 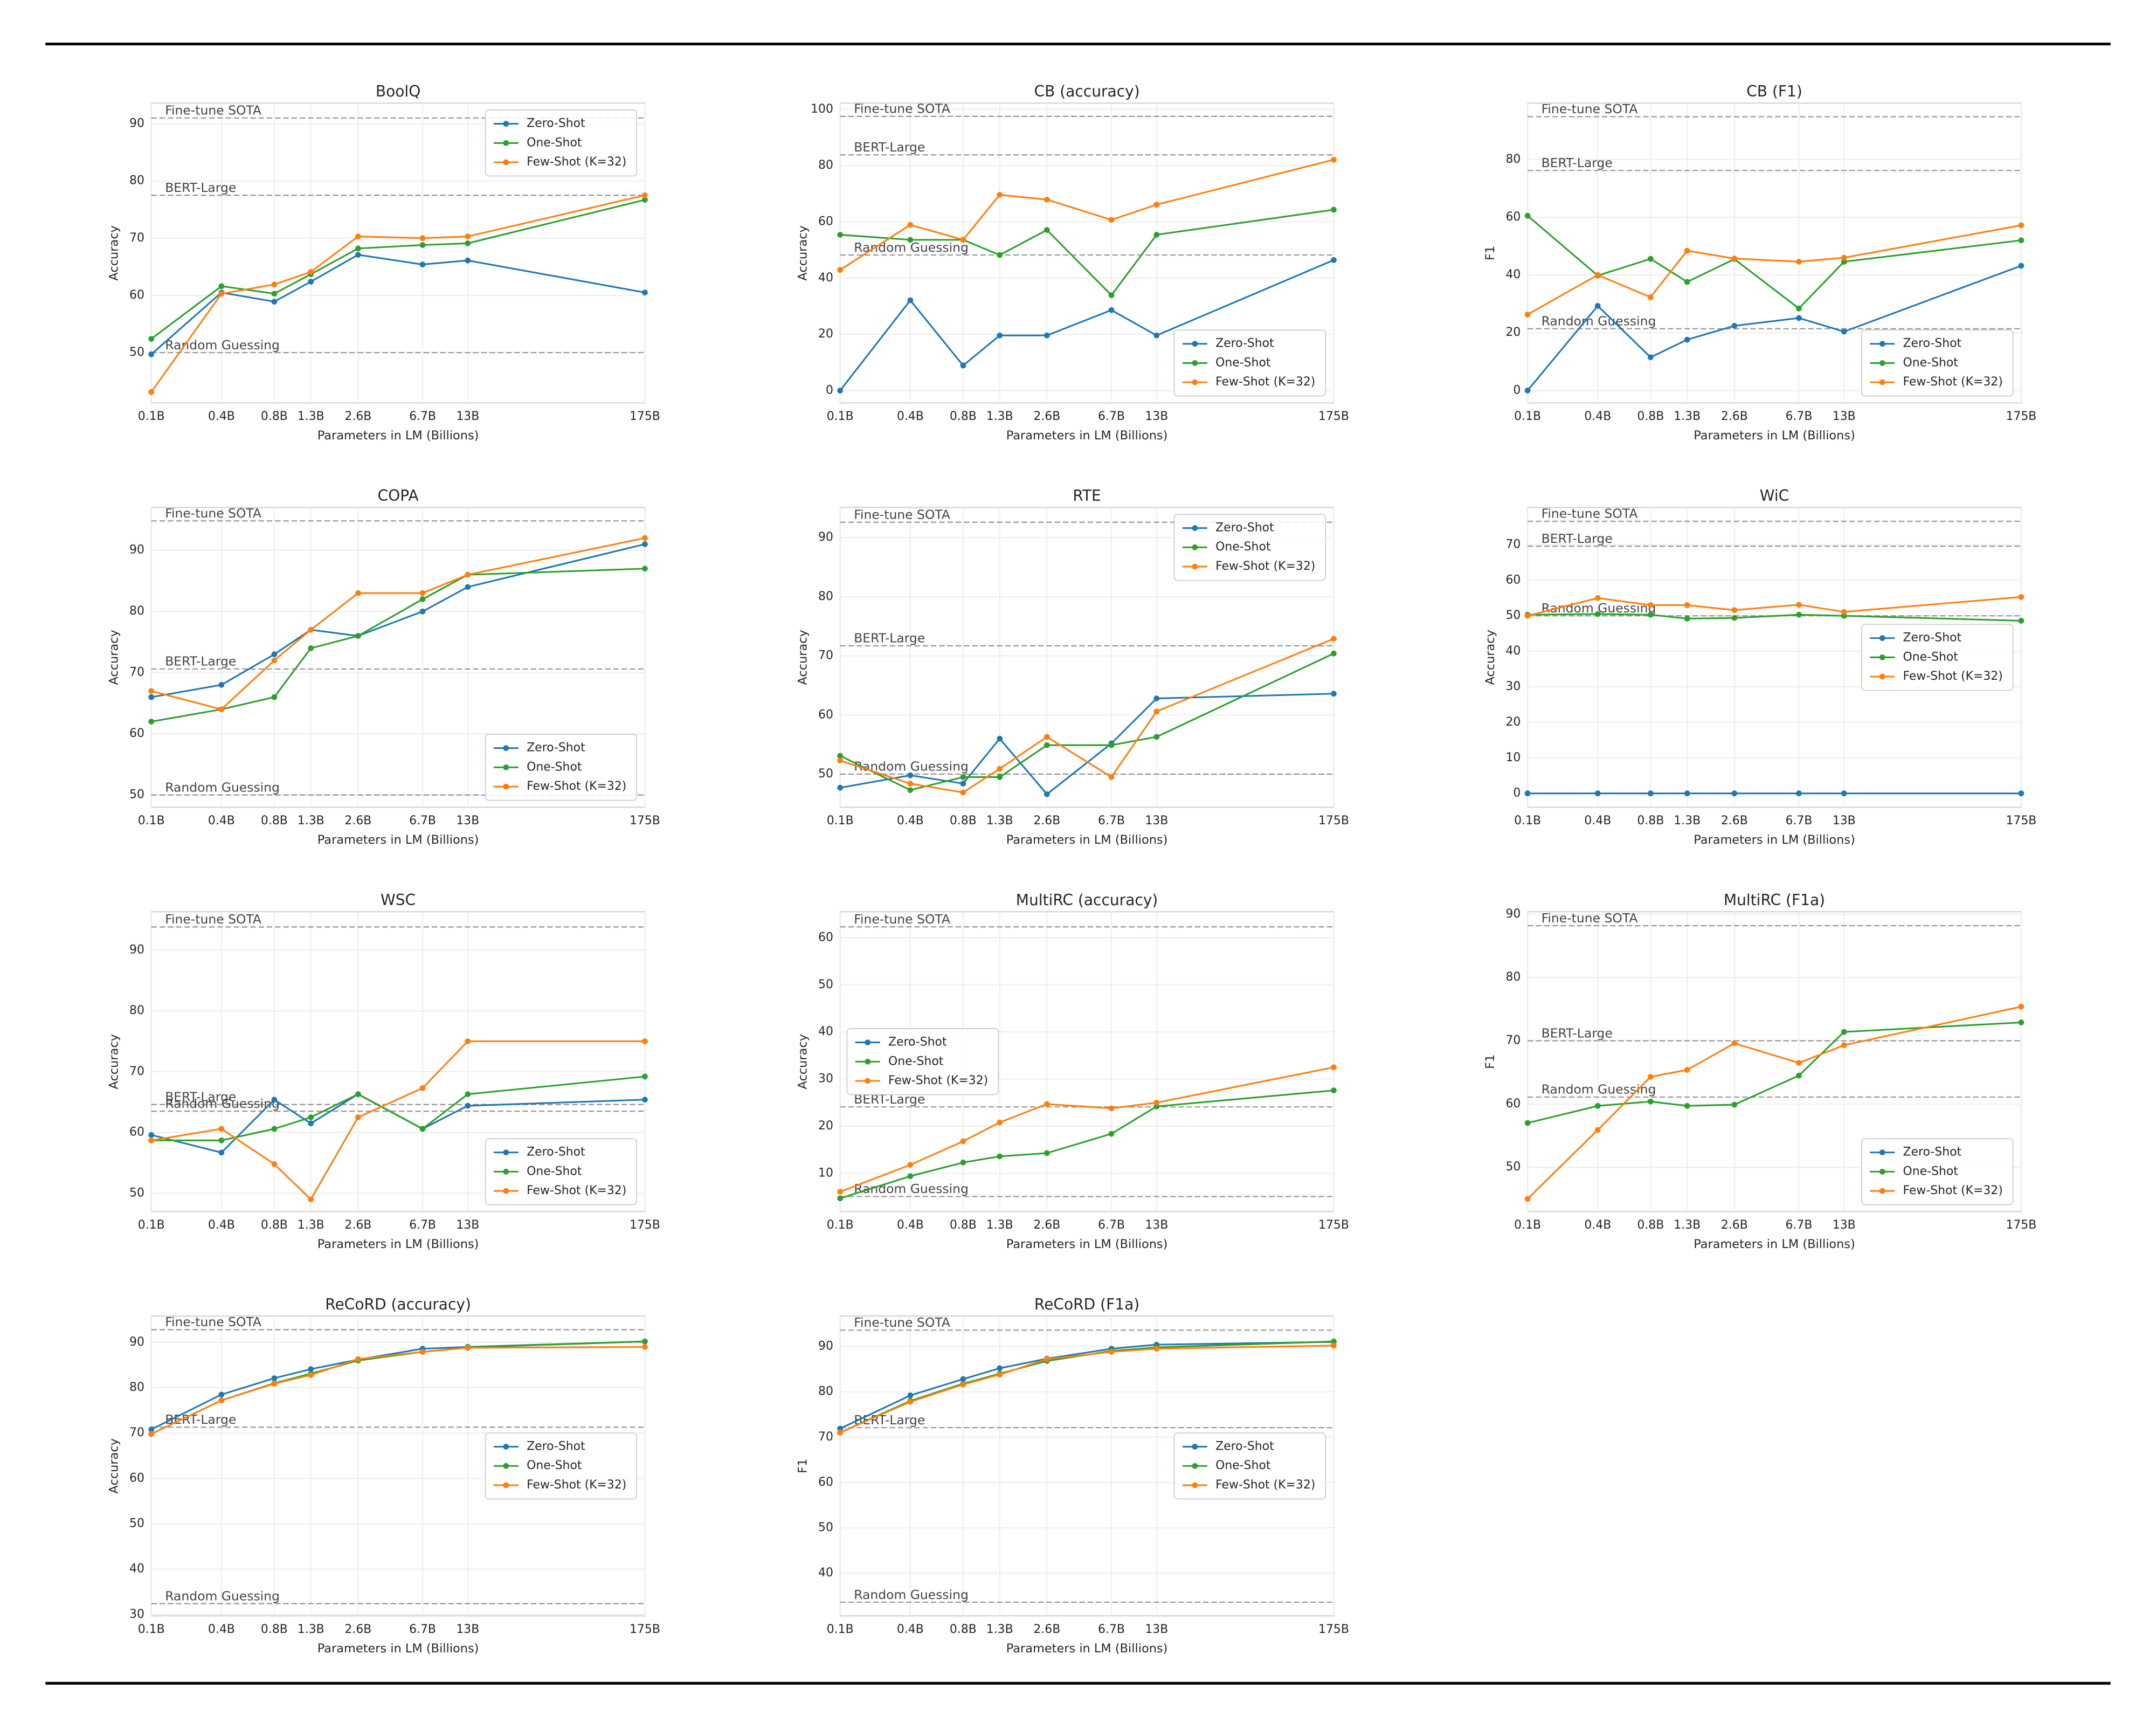 What do you see at coordinates (398, 436) in the screenshot?
I see `x-axis-label: Parameters in LM (Billions)` at bounding box center [398, 436].